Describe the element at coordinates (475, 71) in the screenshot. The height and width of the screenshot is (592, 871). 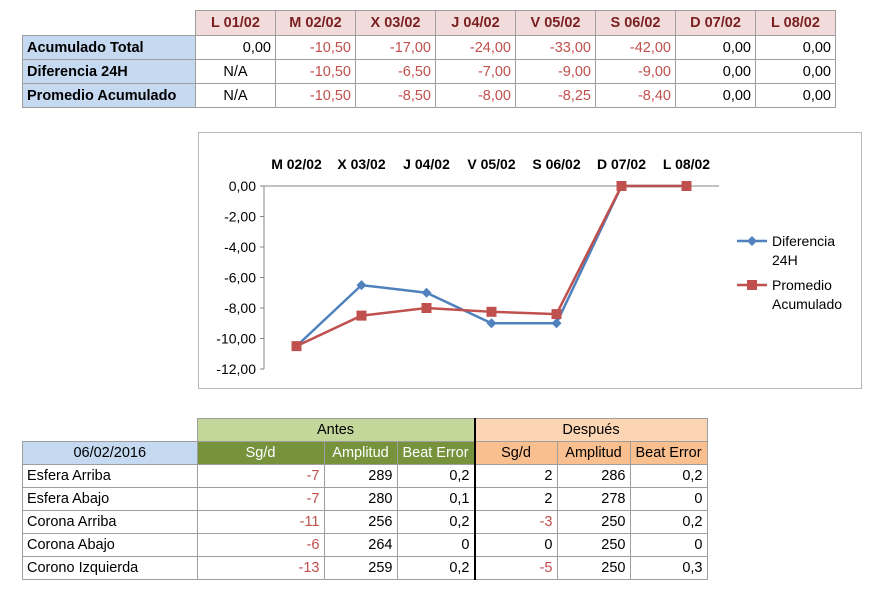
I see `cell: -7,00` at that location.